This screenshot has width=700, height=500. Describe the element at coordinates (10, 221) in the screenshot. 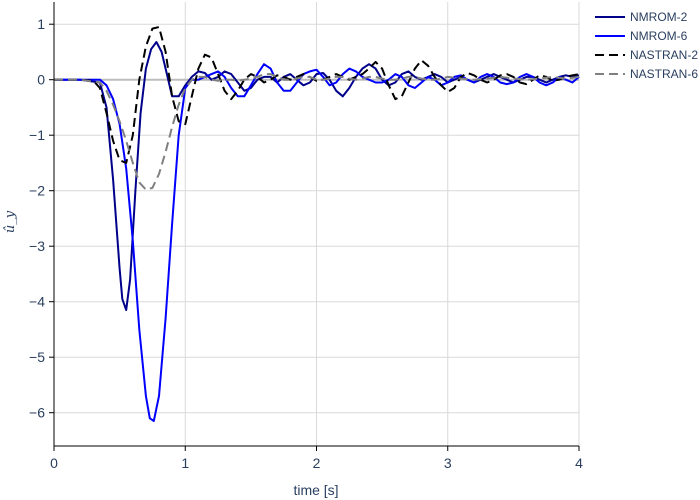

I see `y-axis-title: û_y` at that location.